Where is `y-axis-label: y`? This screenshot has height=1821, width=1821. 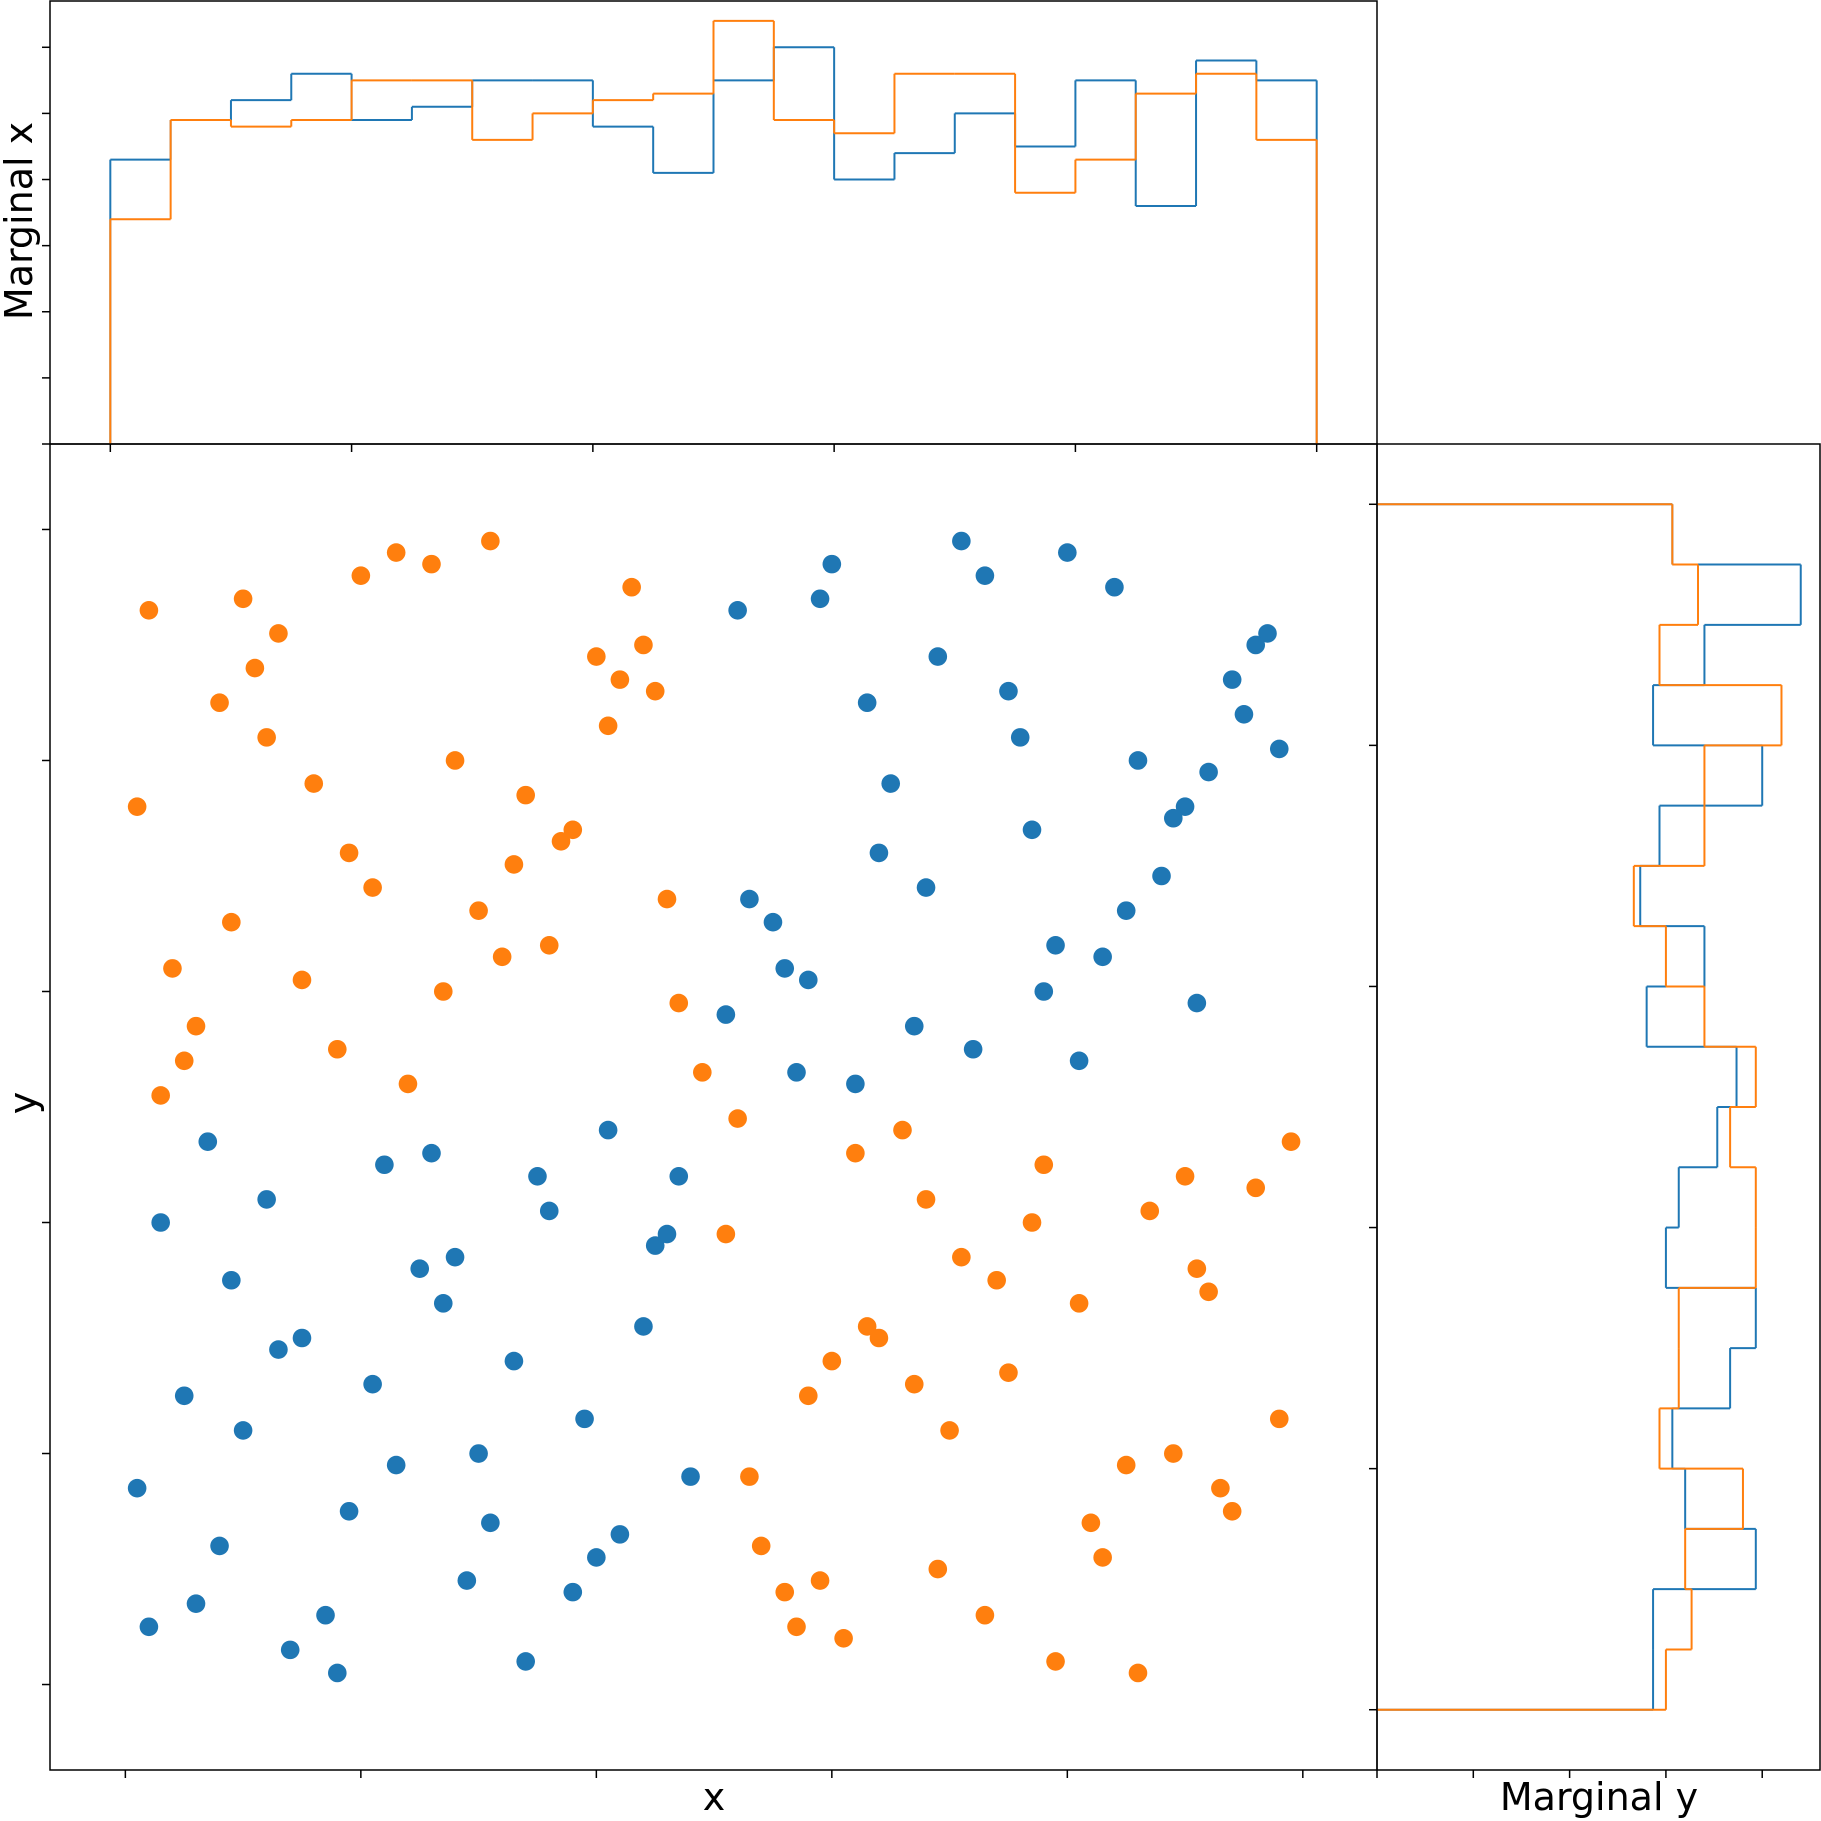
y-axis-label: y is located at coordinates (23, 1103).